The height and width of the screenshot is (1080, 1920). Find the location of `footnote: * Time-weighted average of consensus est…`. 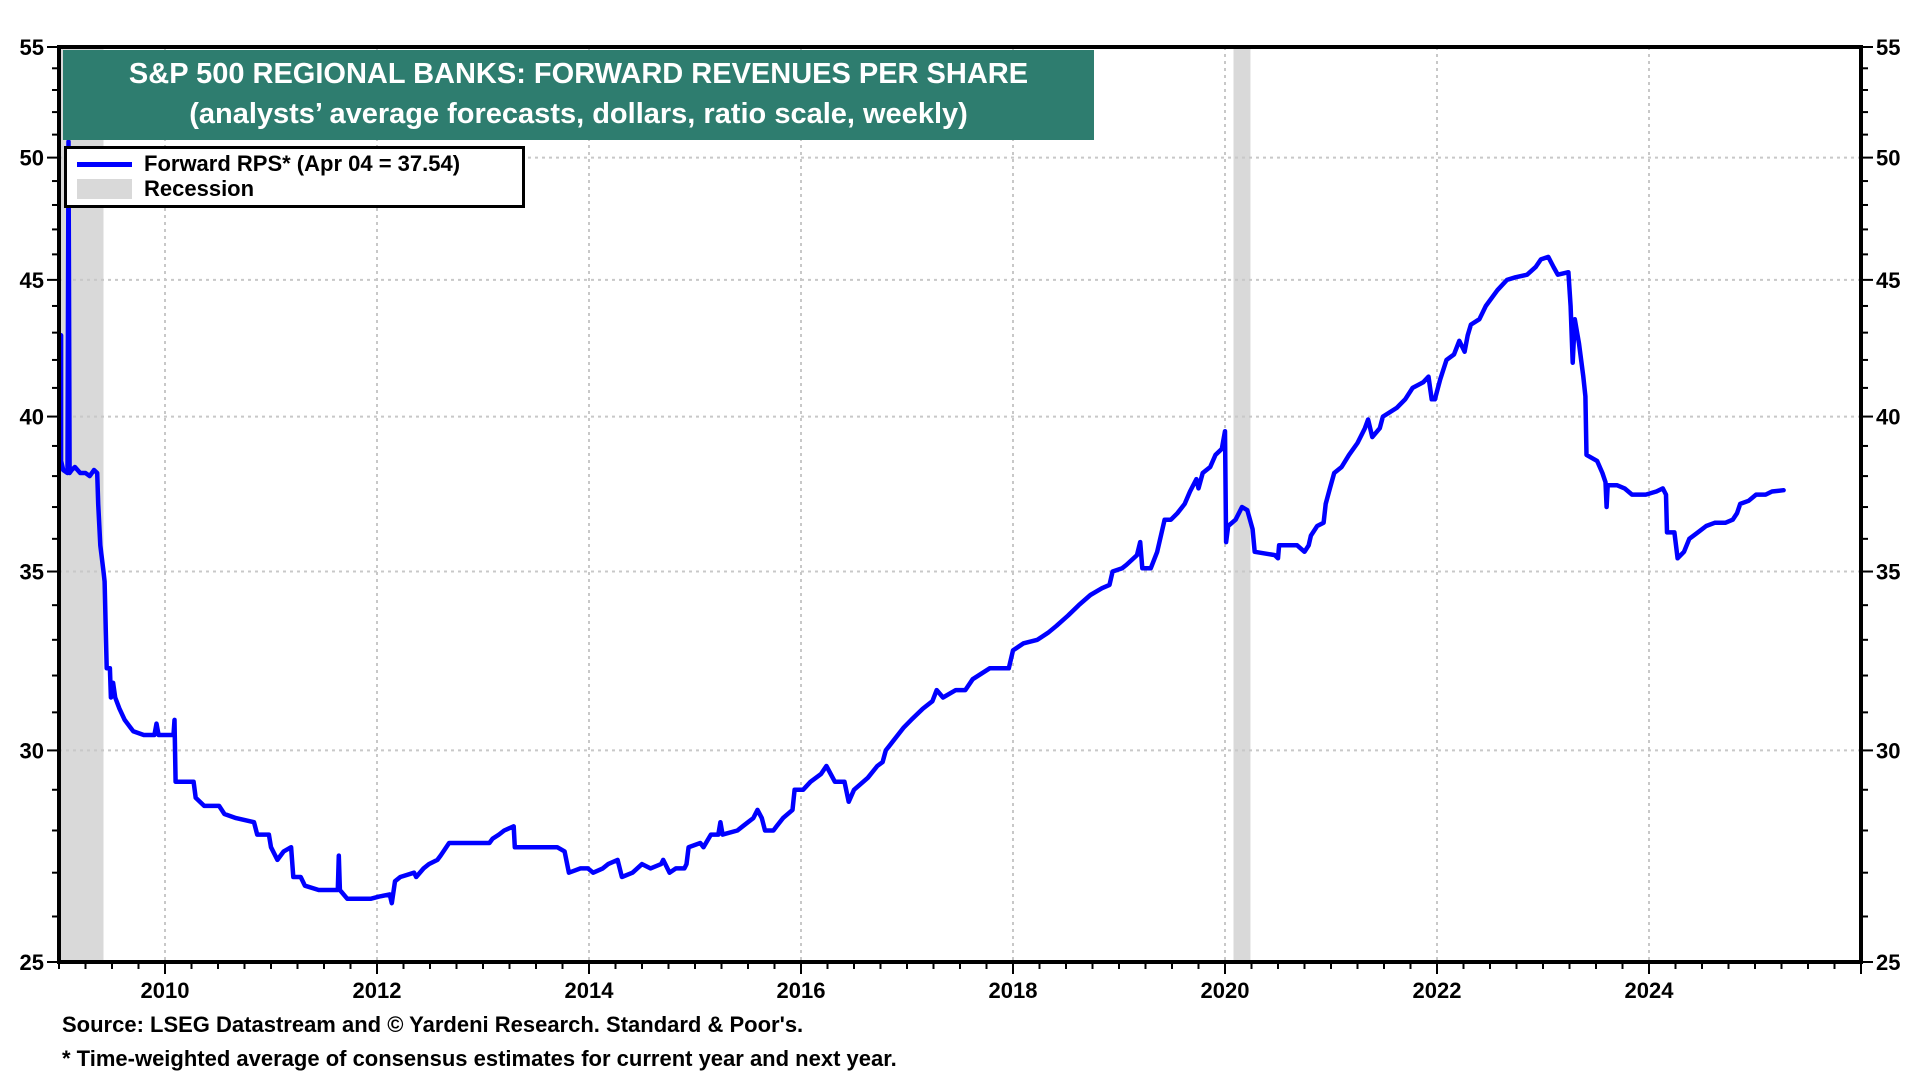

footnote: * Time-weighted average of consensus est… is located at coordinates (479, 1058).